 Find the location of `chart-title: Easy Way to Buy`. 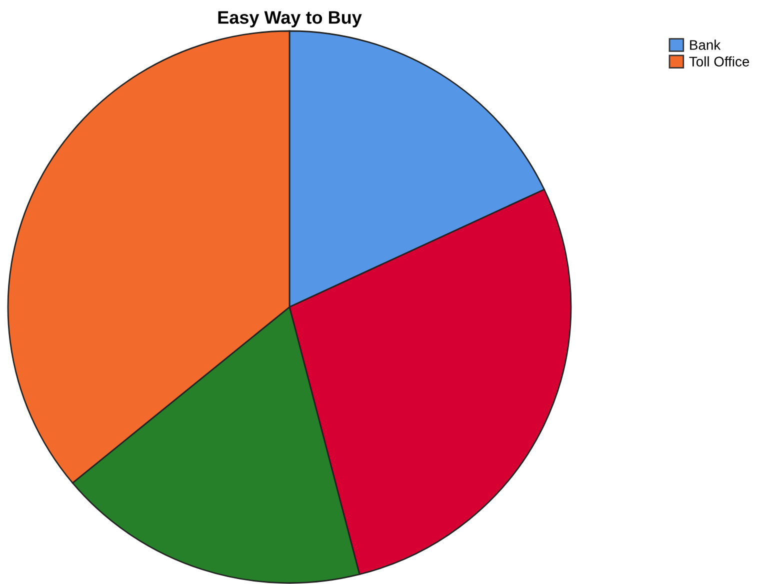

chart-title: Easy Way to Buy is located at coordinates (290, 19).